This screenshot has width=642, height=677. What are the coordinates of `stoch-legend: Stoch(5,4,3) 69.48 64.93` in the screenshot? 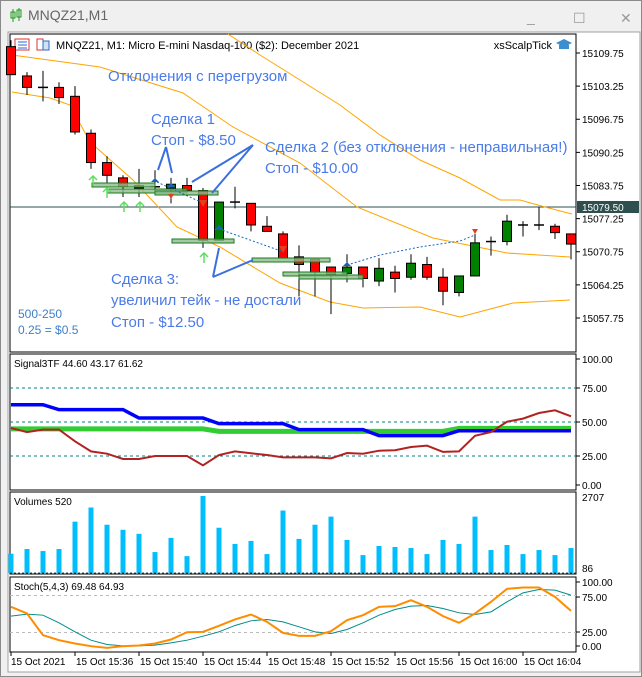 It's located at (69, 587).